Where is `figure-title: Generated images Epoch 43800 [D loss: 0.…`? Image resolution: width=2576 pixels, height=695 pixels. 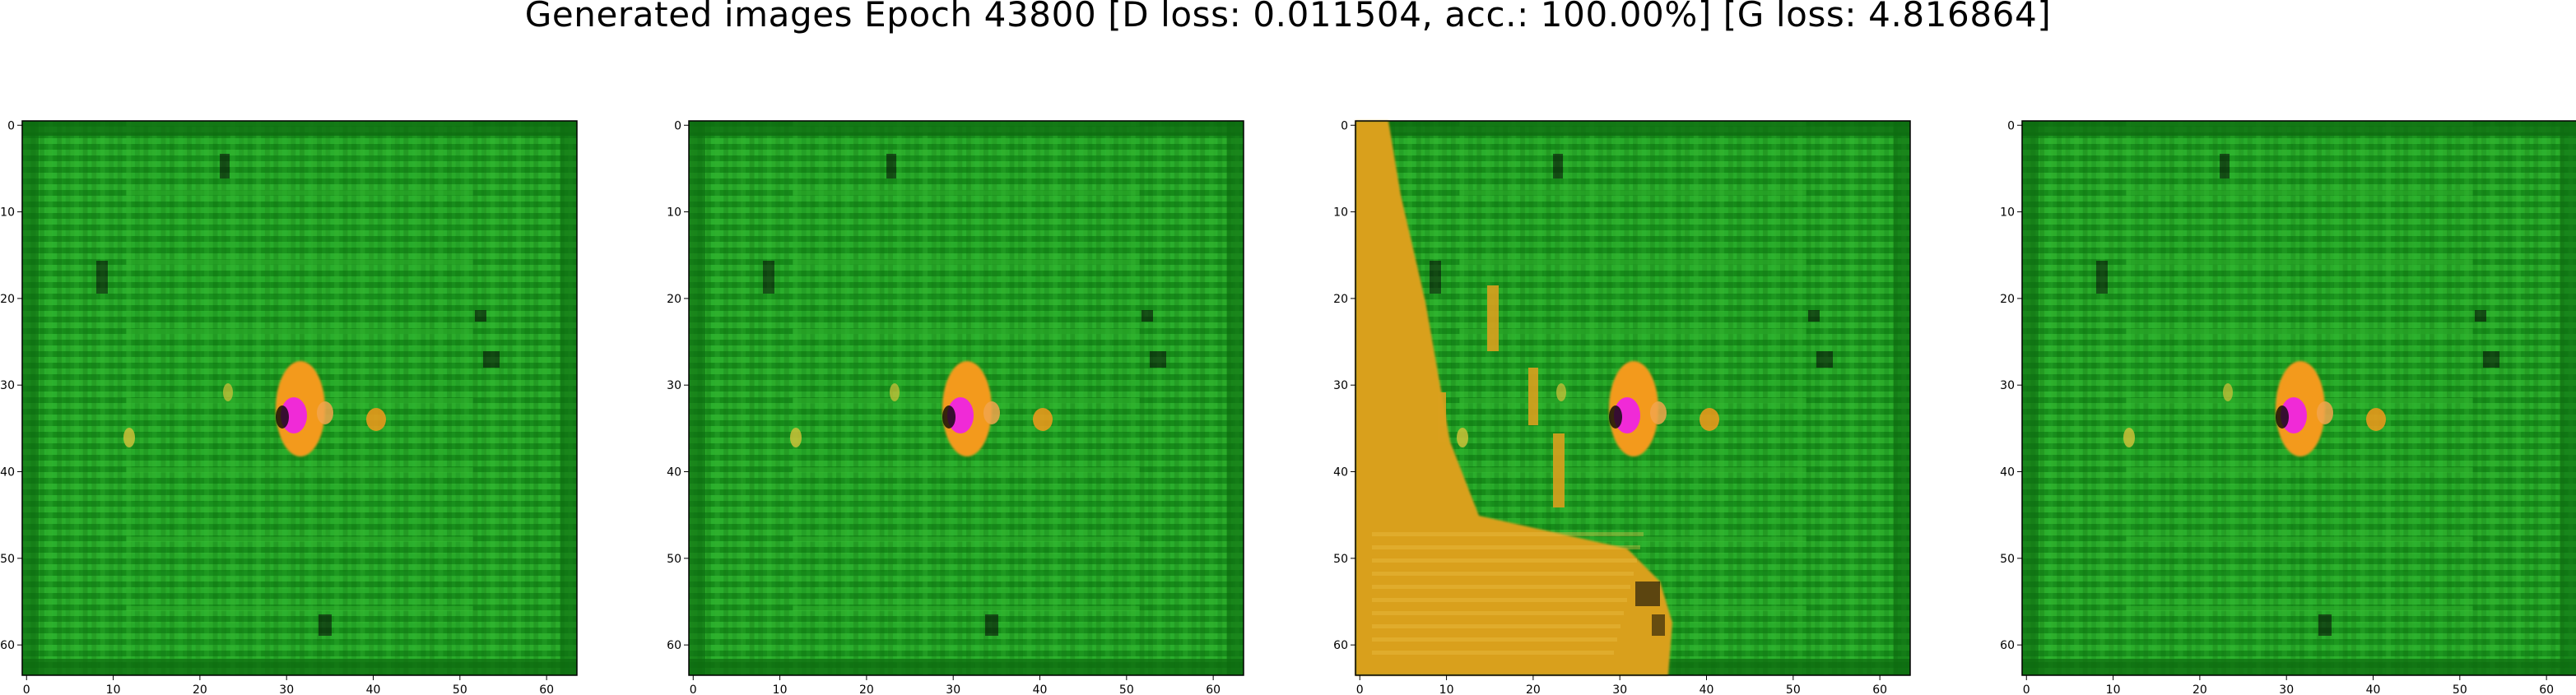 figure-title: Generated images Epoch 43800 [D loss: 0.… is located at coordinates (1288, 17).